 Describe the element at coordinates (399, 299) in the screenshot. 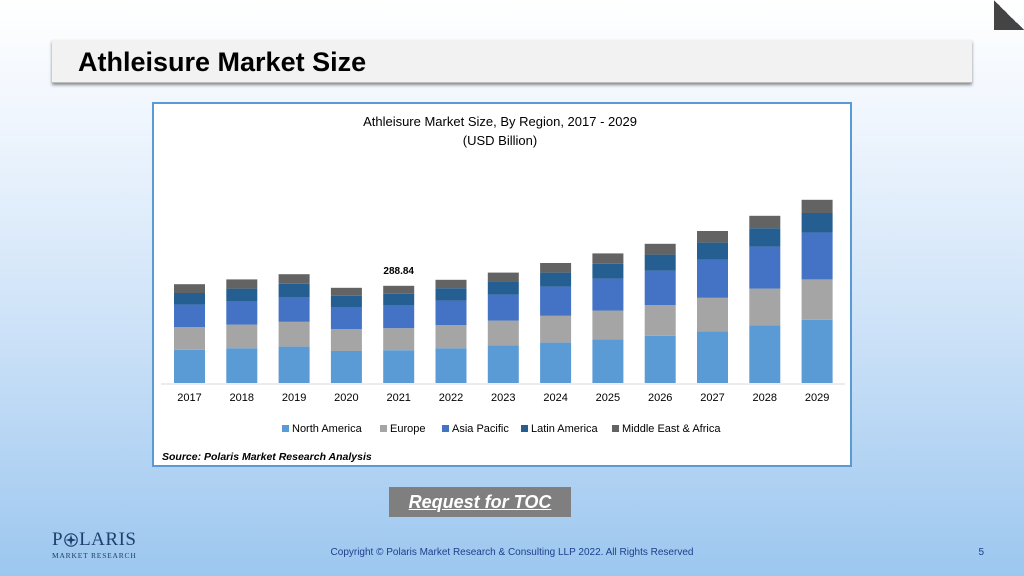

I see `bar-2021-latin-america` at that location.